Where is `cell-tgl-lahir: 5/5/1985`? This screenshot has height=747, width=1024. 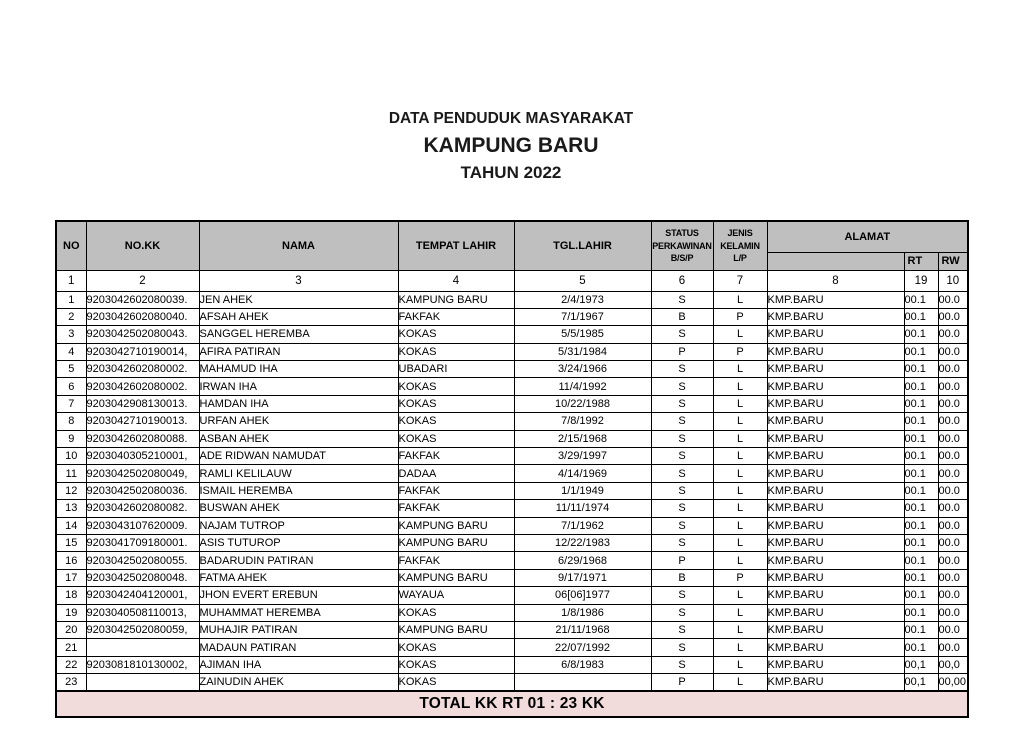
cell-tgl-lahir: 5/5/1985 is located at coordinates (582, 334).